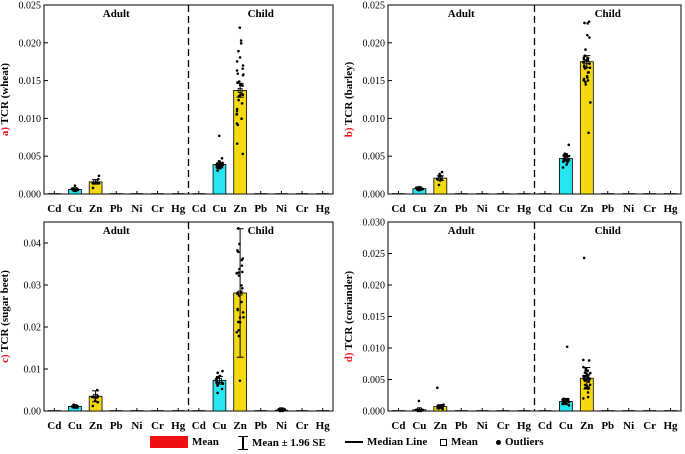 The height and width of the screenshot is (454, 685). Describe the element at coordinates (33, 328) in the screenshot. I see `y-tick-label: 0.02` at that location.